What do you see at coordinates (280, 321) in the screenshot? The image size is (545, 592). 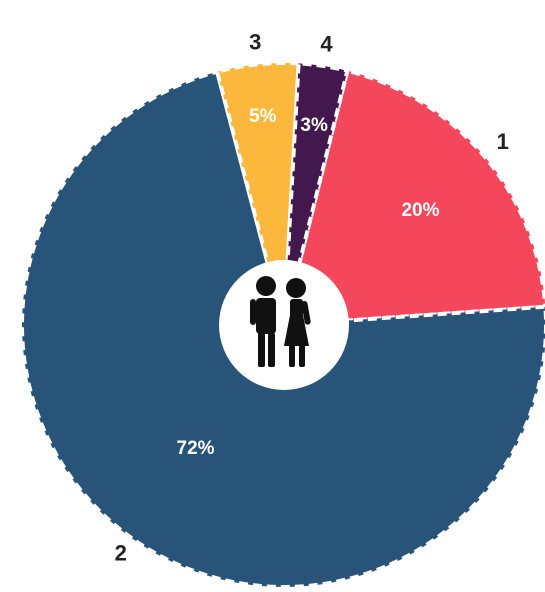 I see `couple-icon` at bounding box center [280, 321].